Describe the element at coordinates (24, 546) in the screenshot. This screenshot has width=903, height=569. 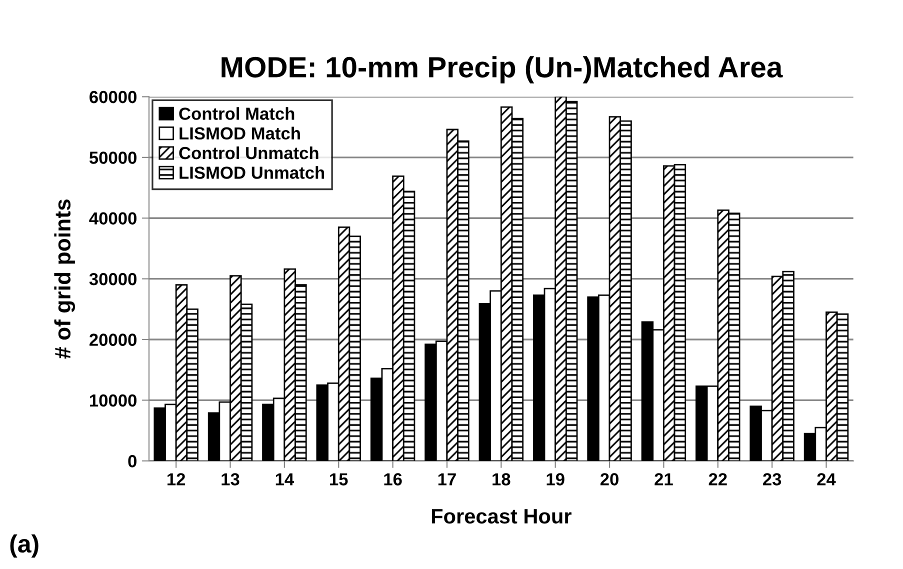
I see `text: (a)` at that location.